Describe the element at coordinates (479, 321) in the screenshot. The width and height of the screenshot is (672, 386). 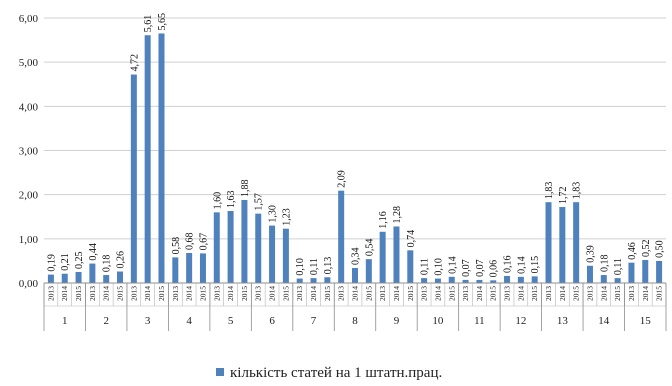
I see `x-group-label: 11` at that location.